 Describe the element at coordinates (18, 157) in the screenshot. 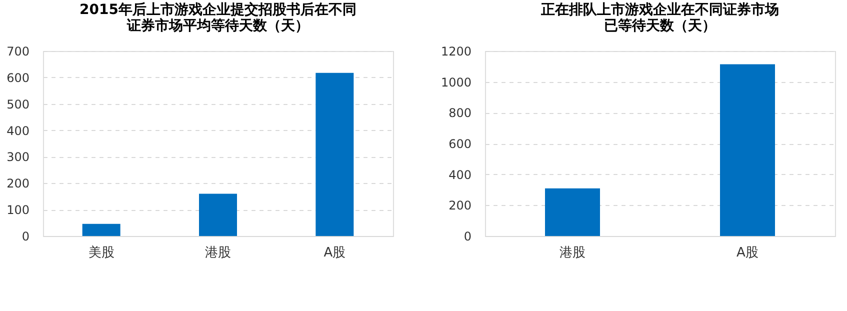

I see `y-tick-label: 300` at that location.